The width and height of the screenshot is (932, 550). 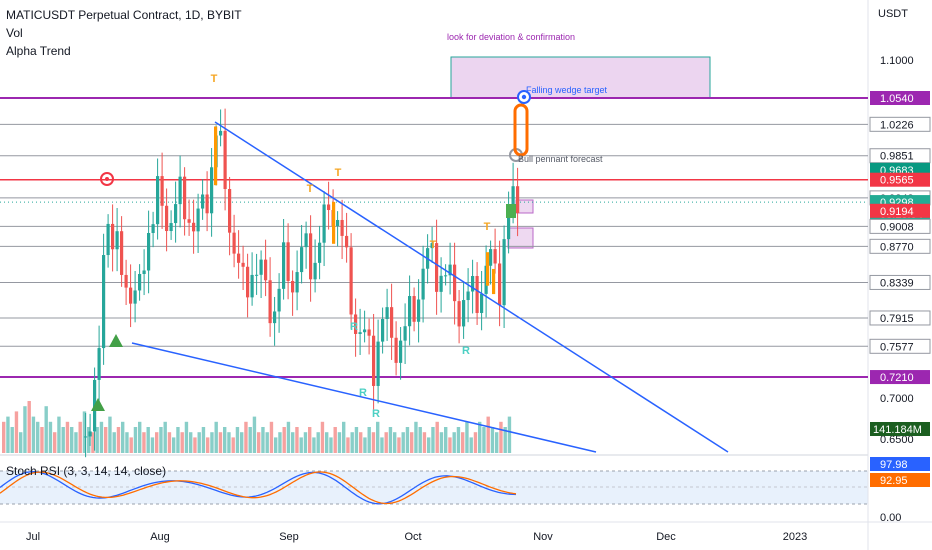 I want to click on alpha-top-signal: T, so click(x=338, y=173).